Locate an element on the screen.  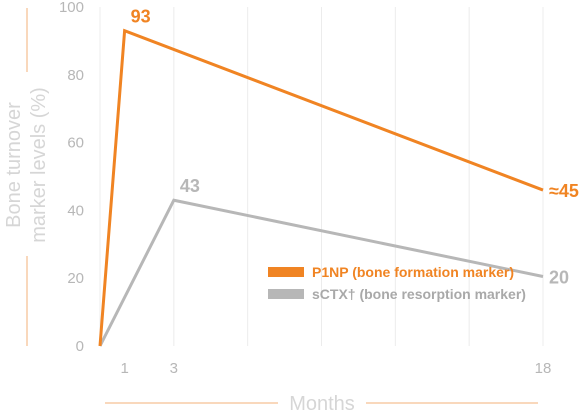
y-tick-label: 0 is located at coordinates (80, 346).